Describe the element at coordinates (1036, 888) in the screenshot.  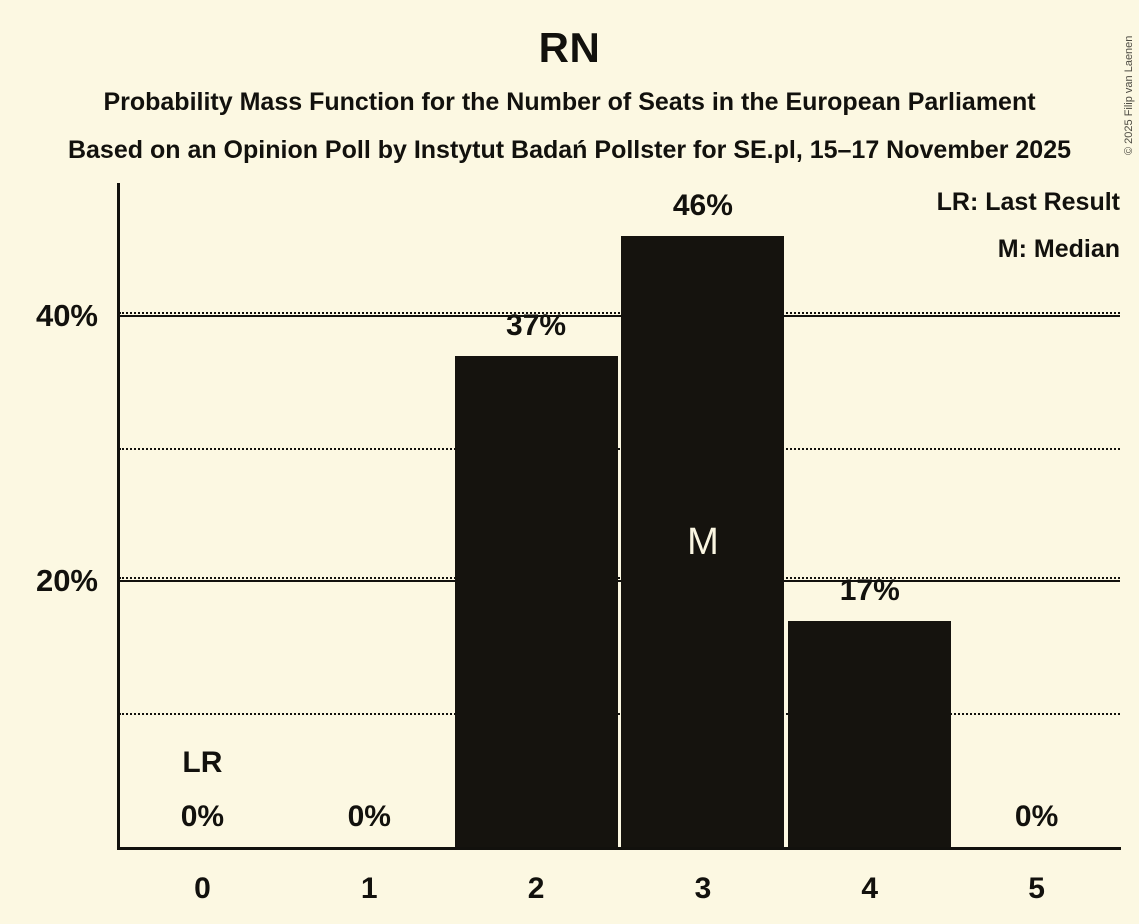
I see `x-axis-label-seat-5: 5` at that location.